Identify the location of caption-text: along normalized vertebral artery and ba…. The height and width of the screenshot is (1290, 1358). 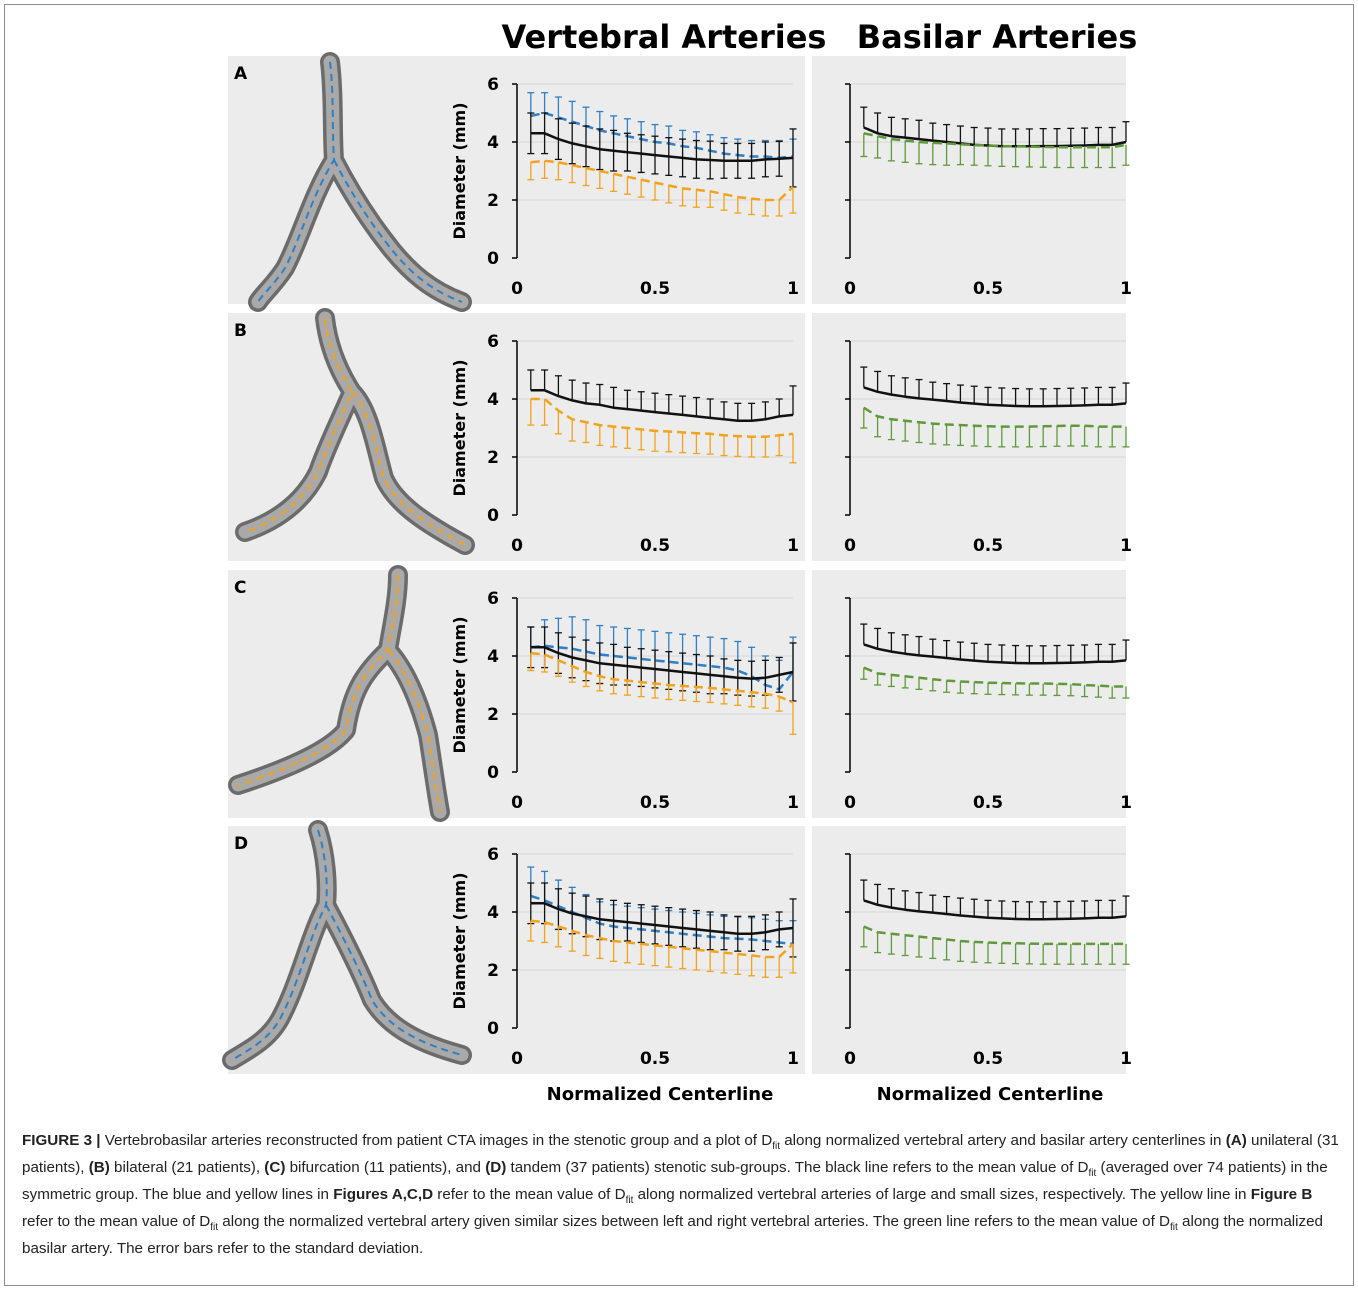
(1003, 1140).